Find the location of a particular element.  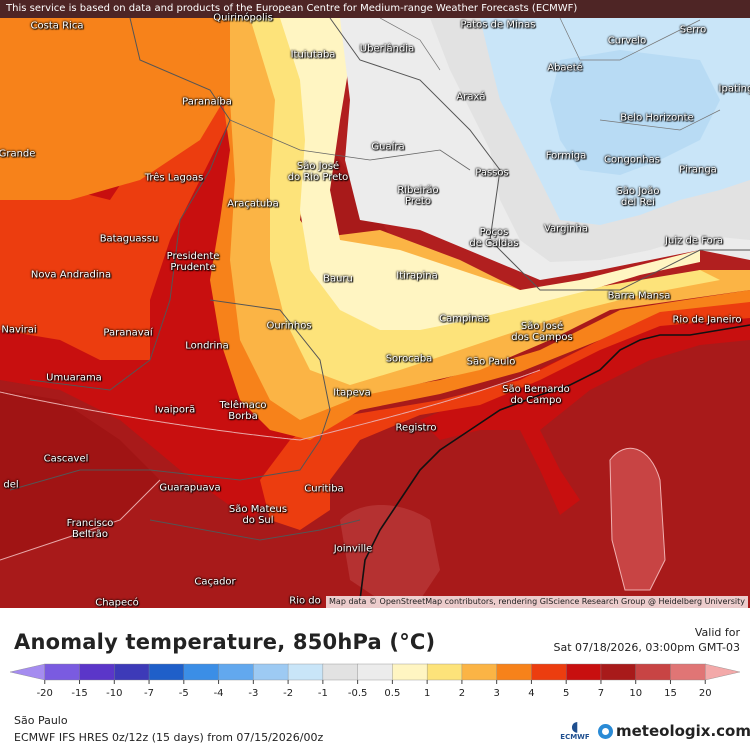

legend-tick-label: 4 is located at coordinates (531, 693).